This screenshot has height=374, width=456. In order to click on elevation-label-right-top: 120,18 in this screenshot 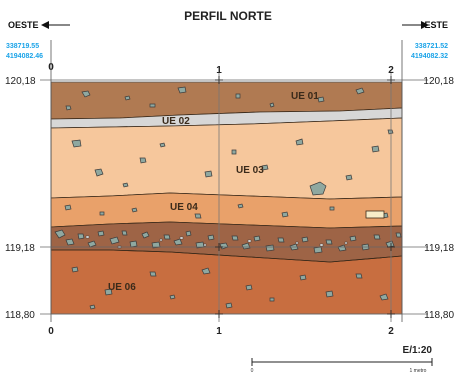, I will do `click(438, 81)`.